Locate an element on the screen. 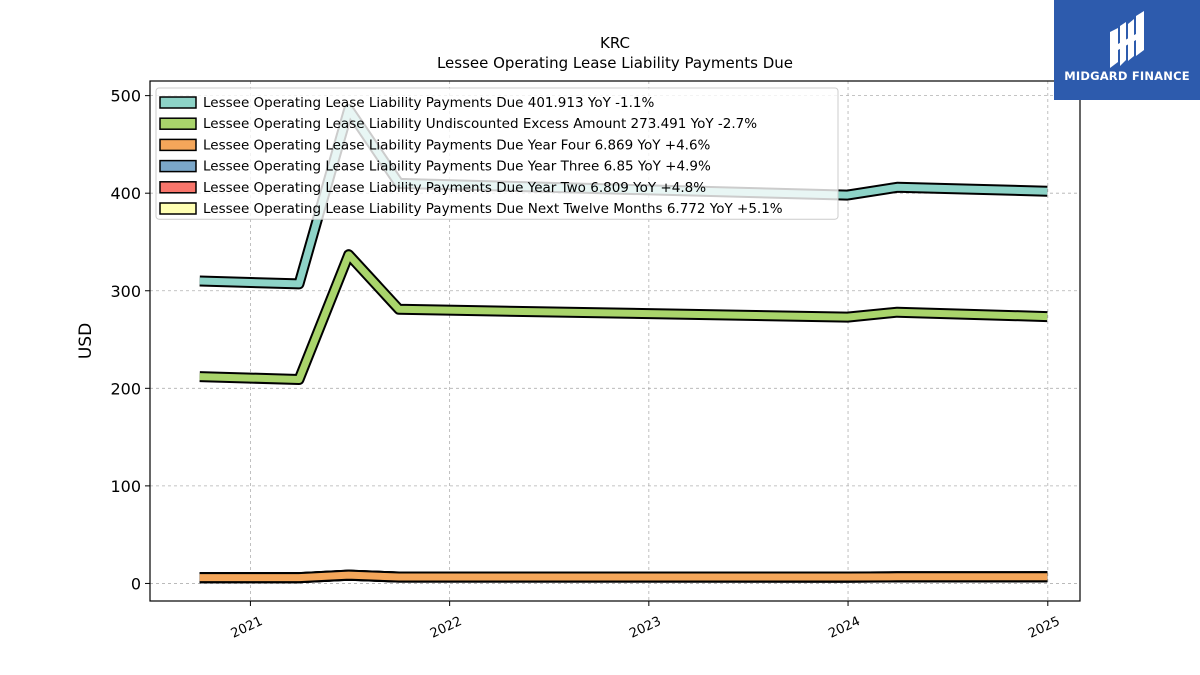  y-tick-label: 200 is located at coordinates (125, 388).